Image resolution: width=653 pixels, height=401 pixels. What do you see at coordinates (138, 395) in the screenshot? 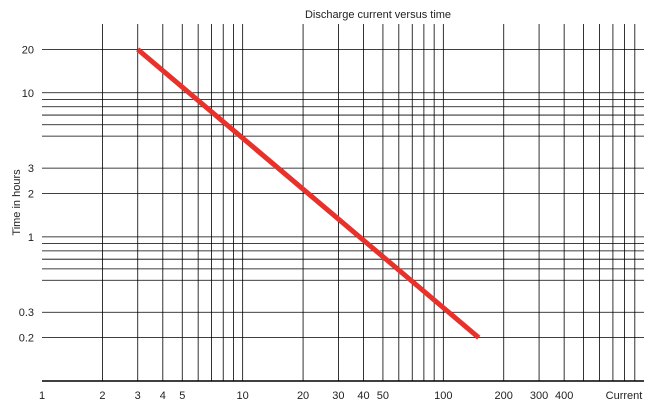
I see `x-tick-label: 3` at bounding box center [138, 395].